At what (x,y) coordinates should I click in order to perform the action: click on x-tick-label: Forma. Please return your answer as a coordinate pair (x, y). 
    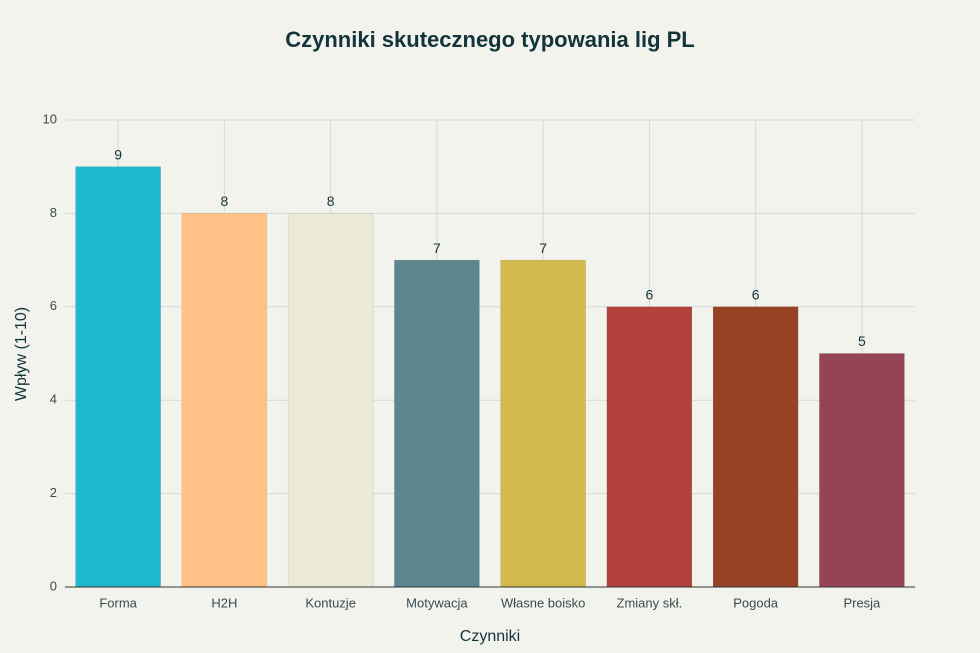
    Looking at the image, I should click on (118, 602).